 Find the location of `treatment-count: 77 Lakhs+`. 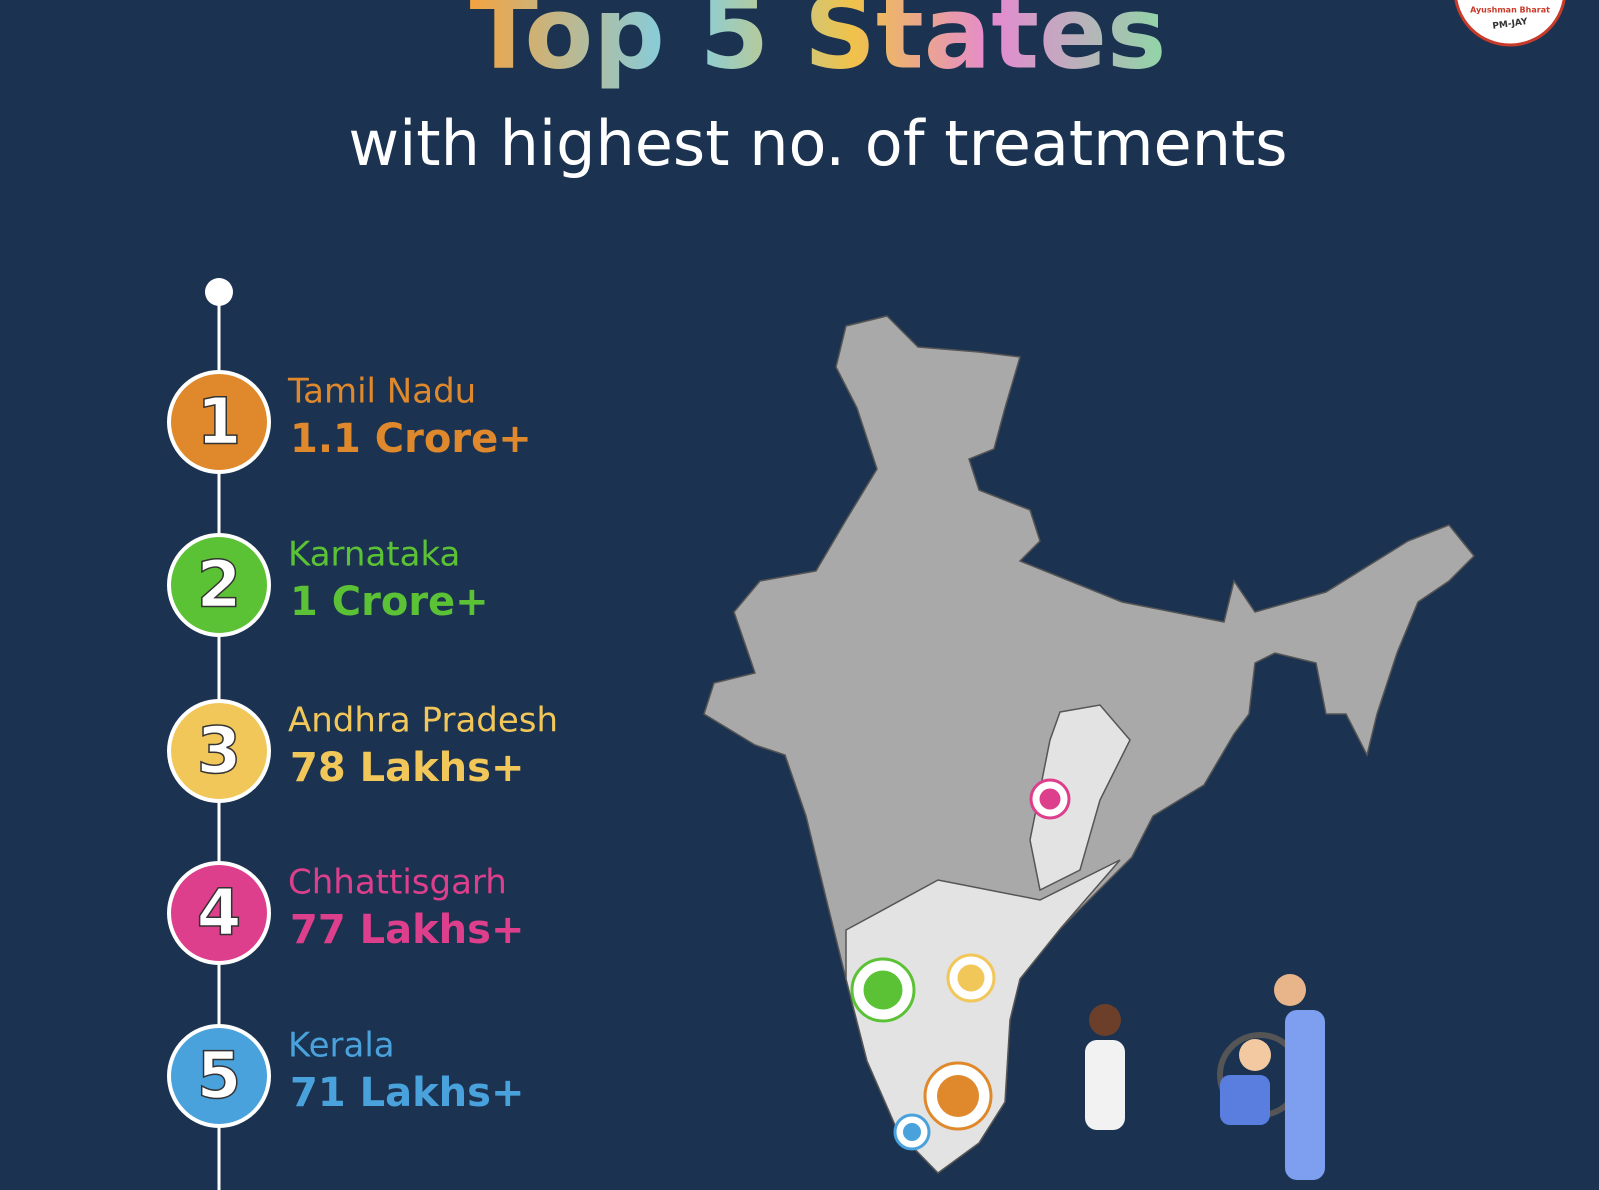

treatment-count: 77 Lakhs+ is located at coordinates (407, 930).